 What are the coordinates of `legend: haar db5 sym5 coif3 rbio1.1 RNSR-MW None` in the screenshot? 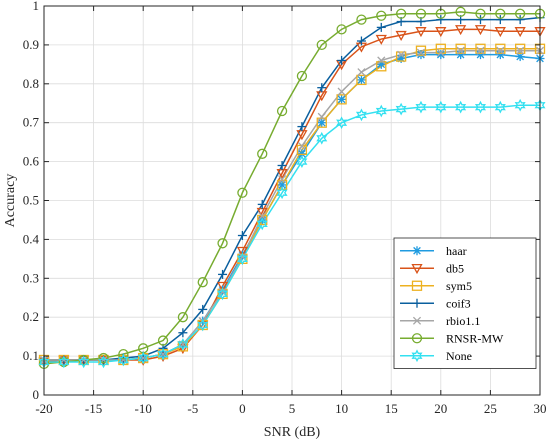 It's located at (465, 303).